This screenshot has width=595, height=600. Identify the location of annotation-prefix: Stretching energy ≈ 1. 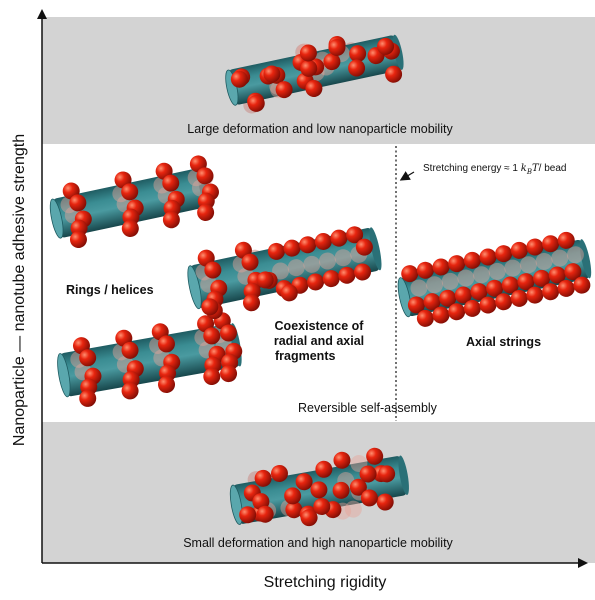
(470, 168).